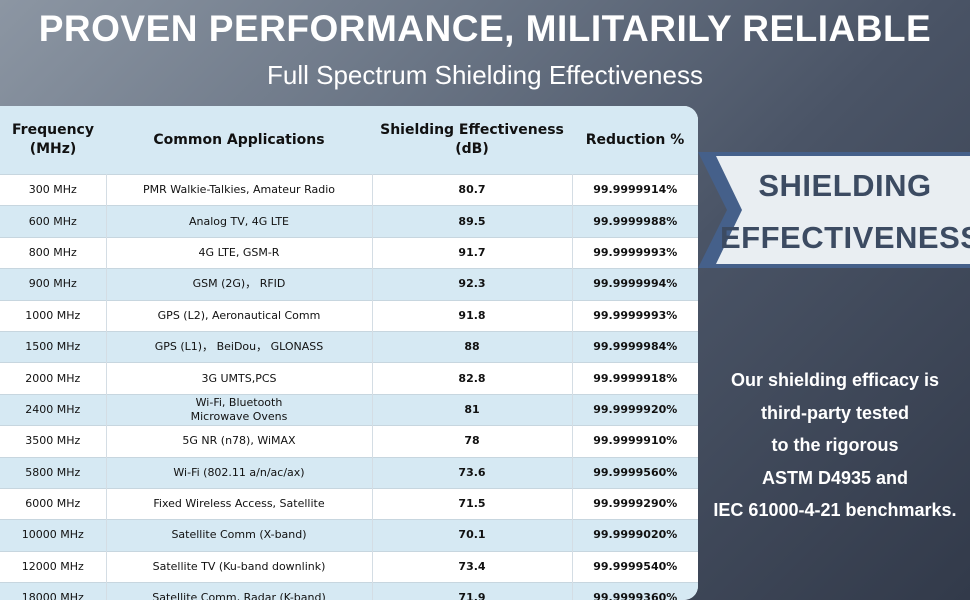  I want to click on application-line: Fixed Wireless Access, Satellite, so click(239, 504).